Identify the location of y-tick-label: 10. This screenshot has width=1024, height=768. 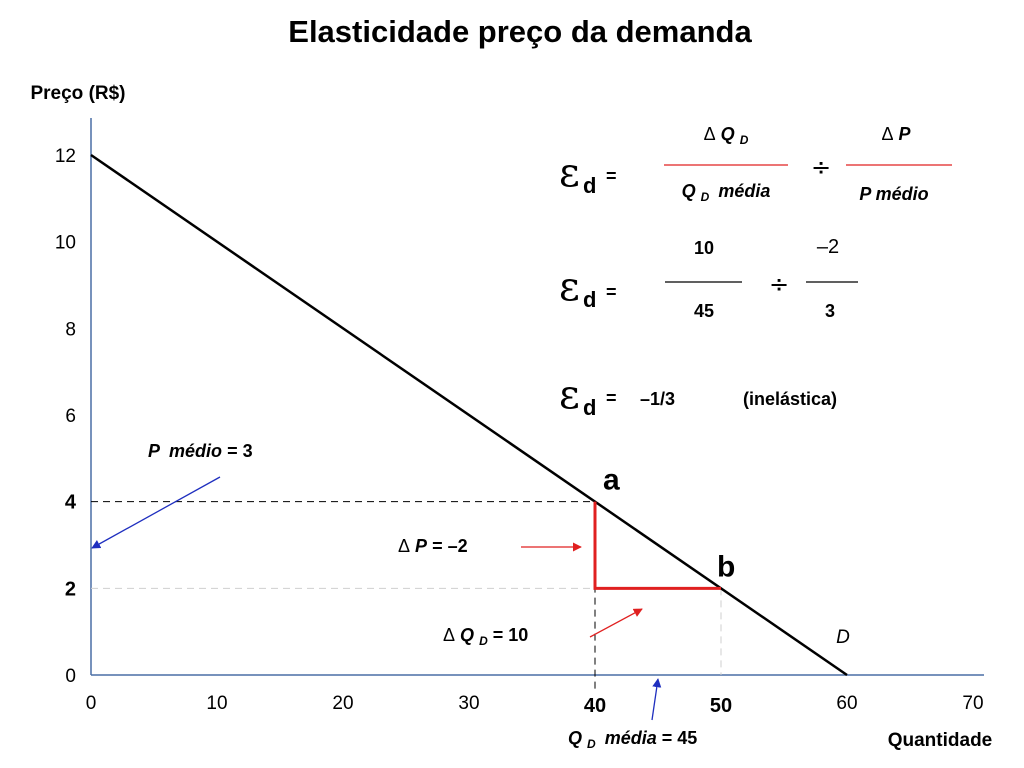
(65, 243).